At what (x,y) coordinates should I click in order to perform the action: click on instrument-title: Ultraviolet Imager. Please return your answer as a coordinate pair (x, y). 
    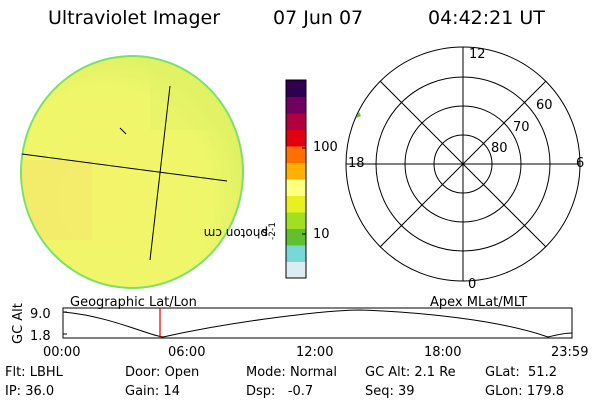
    Looking at the image, I should click on (134, 18).